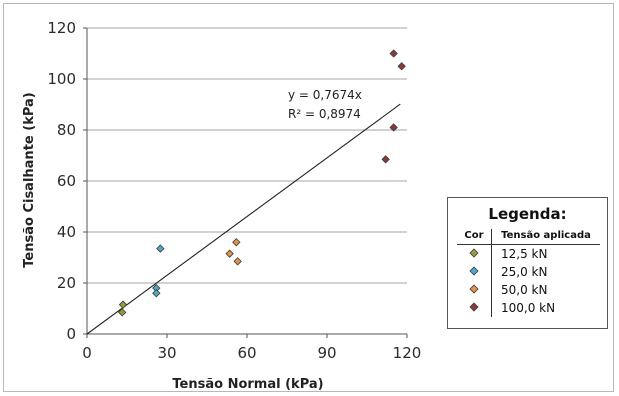 The height and width of the screenshot is (396, 619). I want to click on y-tick-label: 40, so click(66, 232).